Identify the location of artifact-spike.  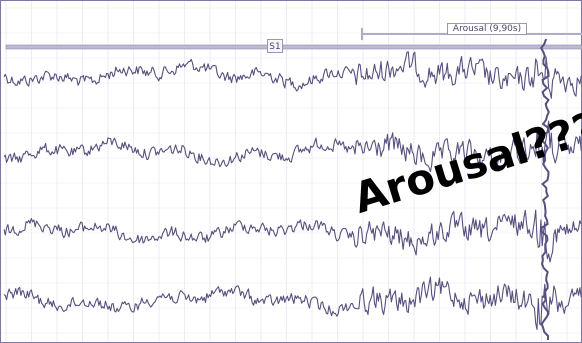
(545, 190).